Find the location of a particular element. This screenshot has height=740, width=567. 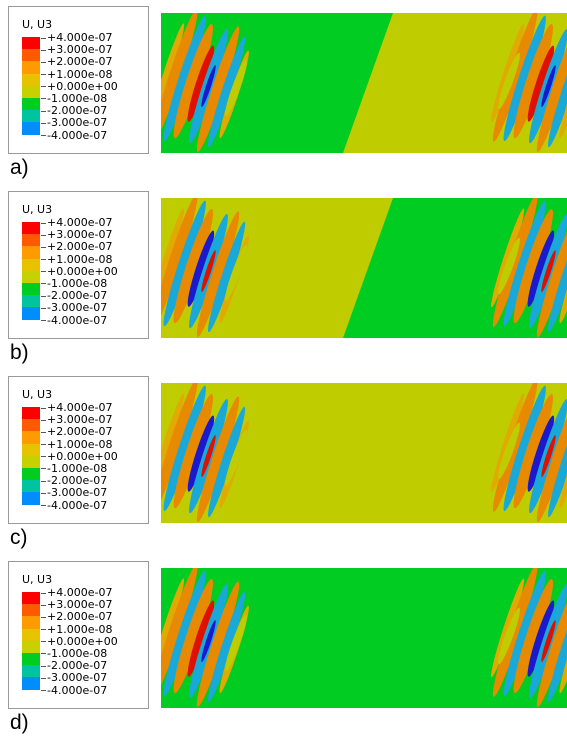

legend-label: +0.000e+00 is located at coordinates (79, 86).